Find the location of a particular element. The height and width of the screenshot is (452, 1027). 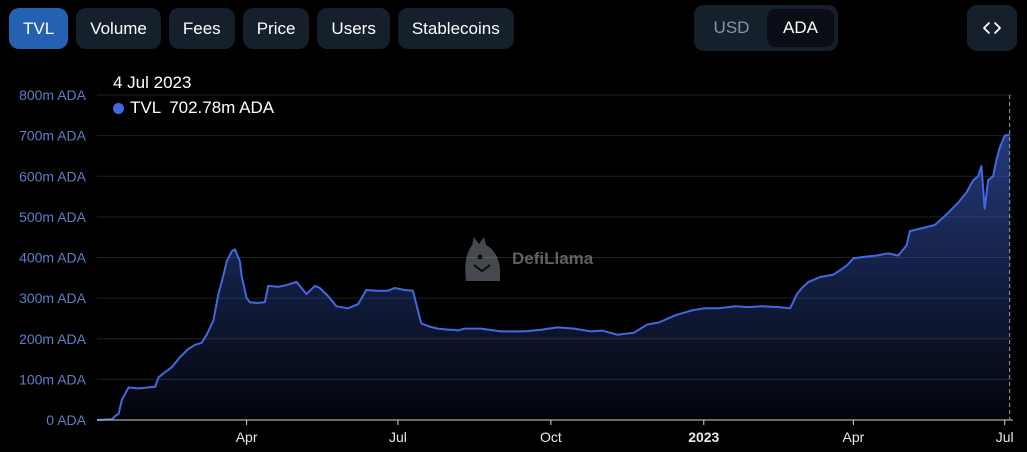

tab-price: Price is located at coordinates (276, 28).